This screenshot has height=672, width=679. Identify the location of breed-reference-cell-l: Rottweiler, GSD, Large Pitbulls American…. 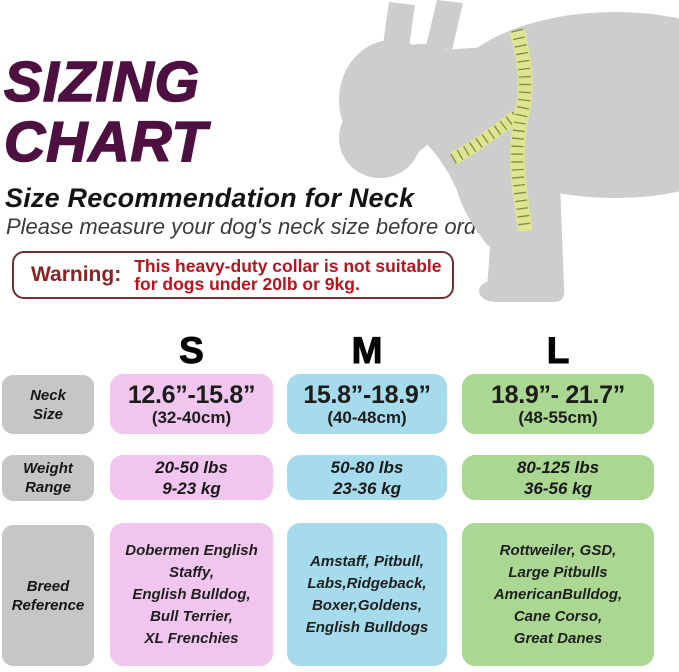
(558, 594).